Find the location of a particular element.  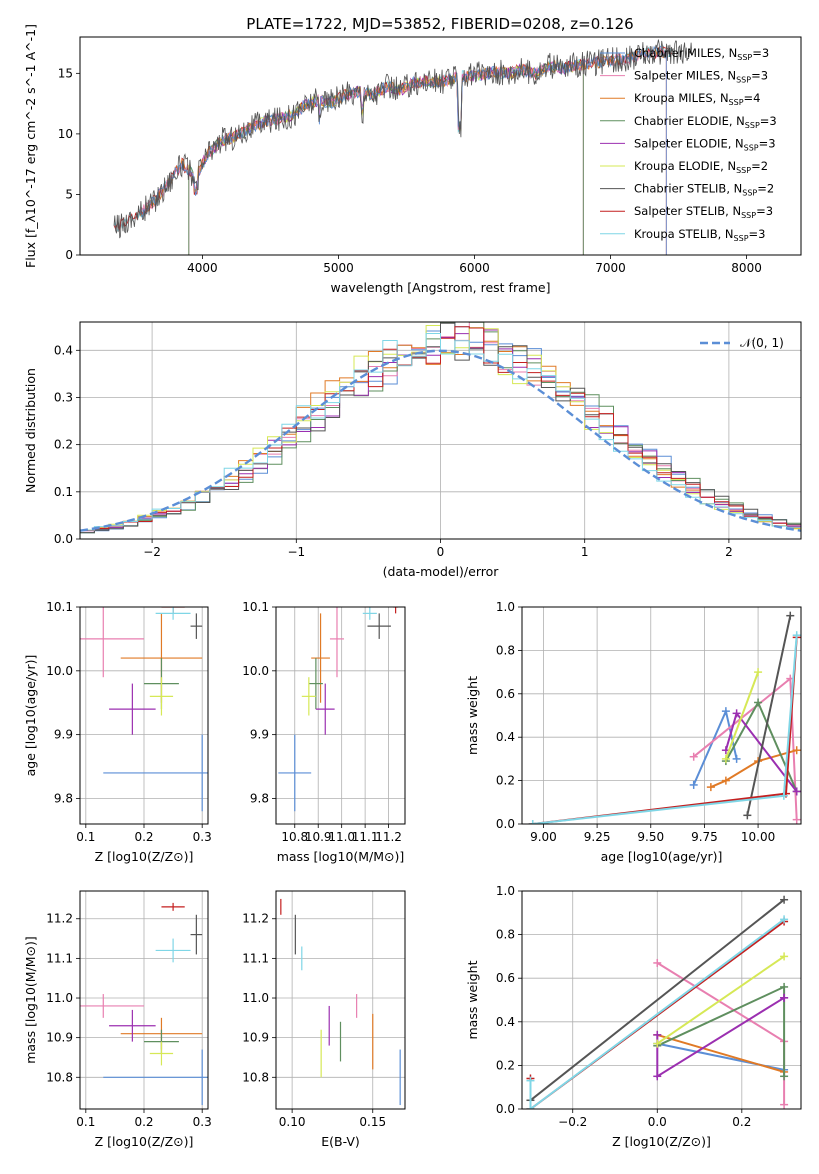

y-axis-label: mass weight is located at coordinates (472, 715).